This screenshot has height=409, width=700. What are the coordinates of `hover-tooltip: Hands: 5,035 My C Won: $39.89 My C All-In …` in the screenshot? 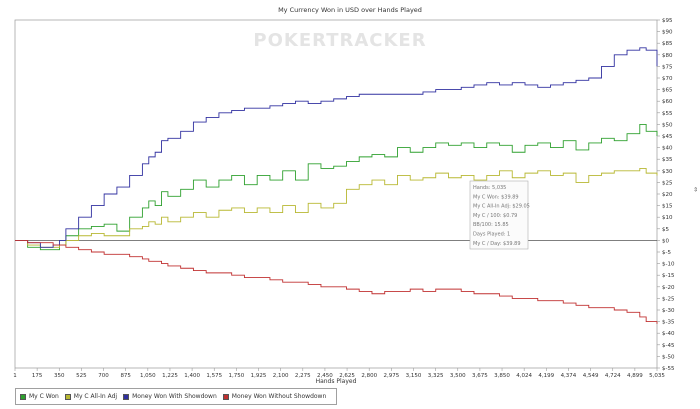 It's located at (499, 215).